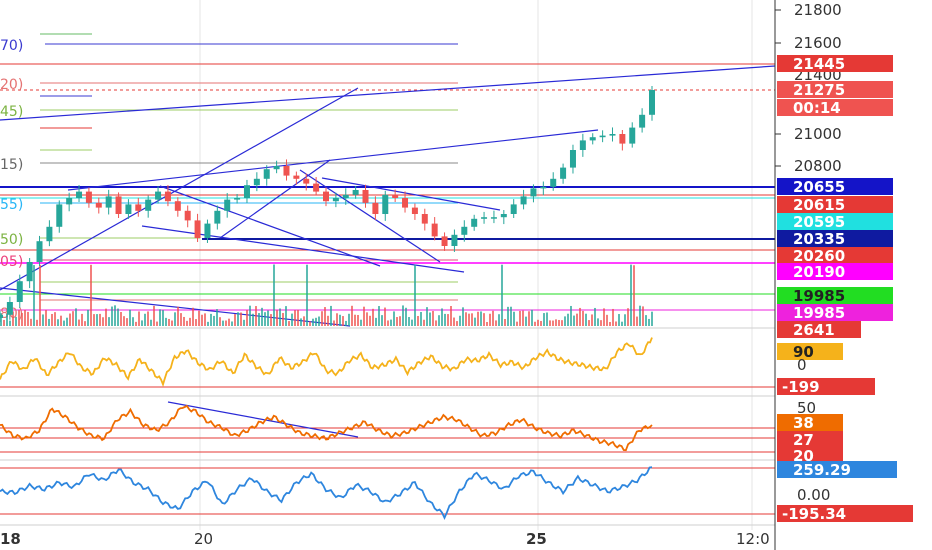  Describe the element at coordinates (814, 330) in the screenshot. I see `price-badge-text: 2641` at that location.